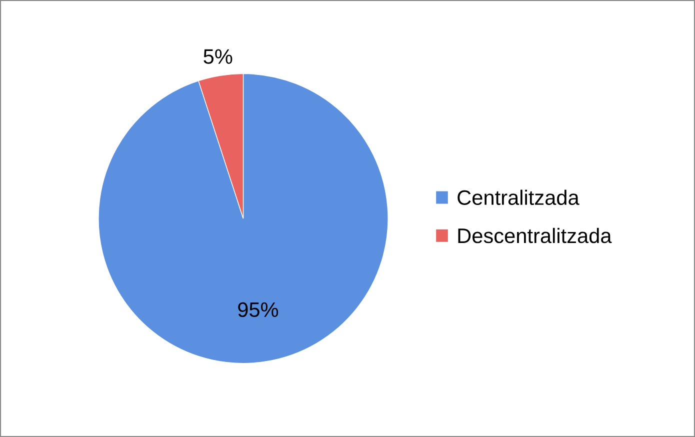 This screenshot has height=437, width=695. I want to click on data-label: 5%, so click(218, 56).